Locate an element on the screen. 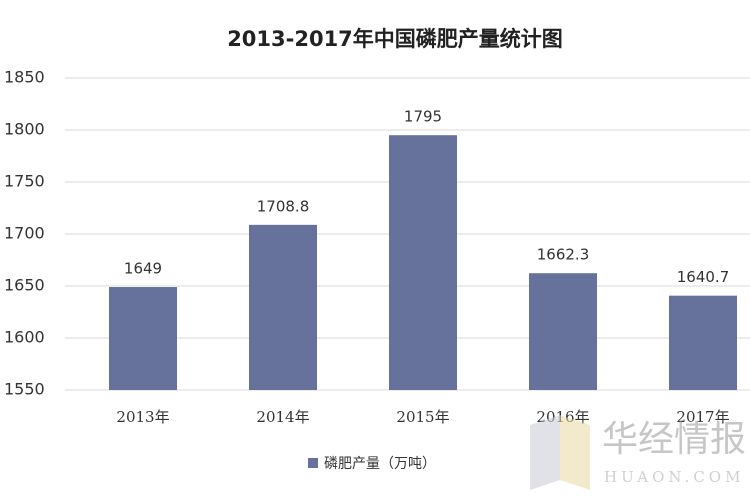 The width and height of the screenshot is (750, 500). data-label: 1640.7 is located at coordinates (703, 277).